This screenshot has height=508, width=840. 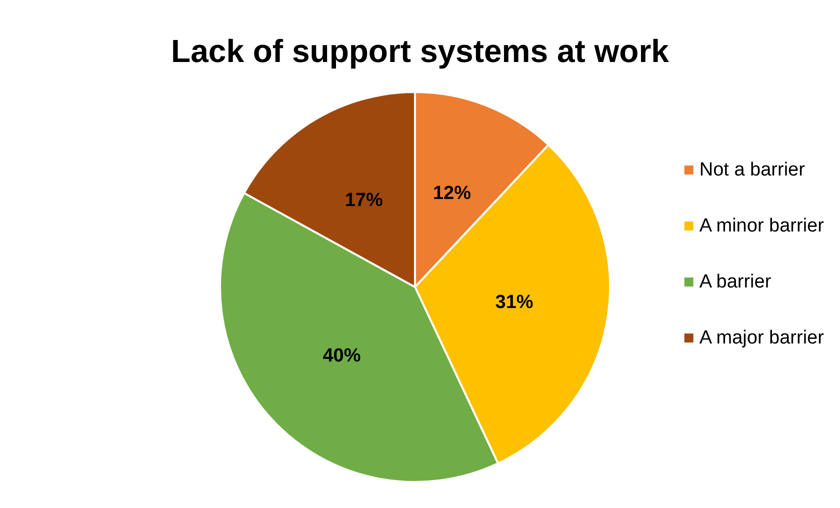 I want to click on chart-title: Lack of support systems at work, so click(x=420, y=51).